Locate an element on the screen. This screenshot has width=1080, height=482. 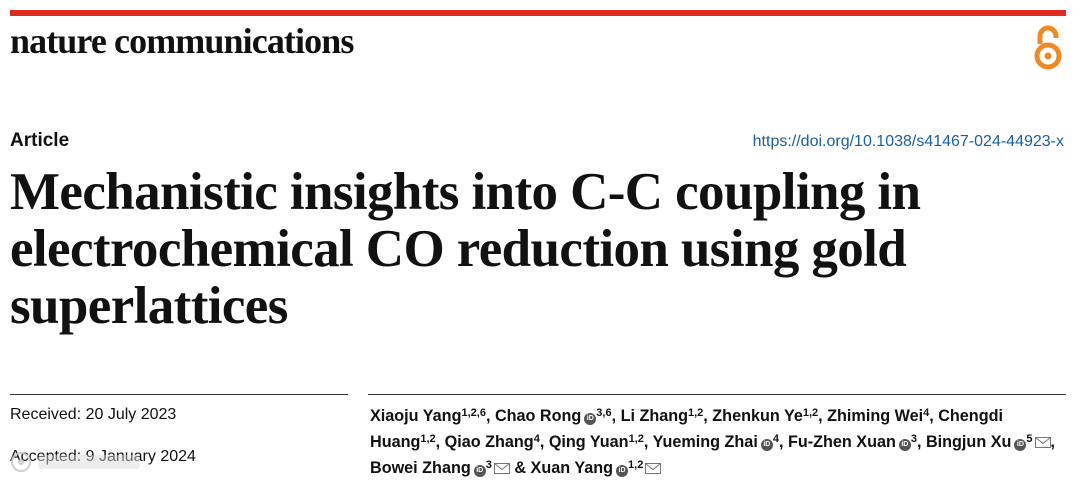
author: & Xuan Yang iD 1,2 is located at coordinates (588, 468).